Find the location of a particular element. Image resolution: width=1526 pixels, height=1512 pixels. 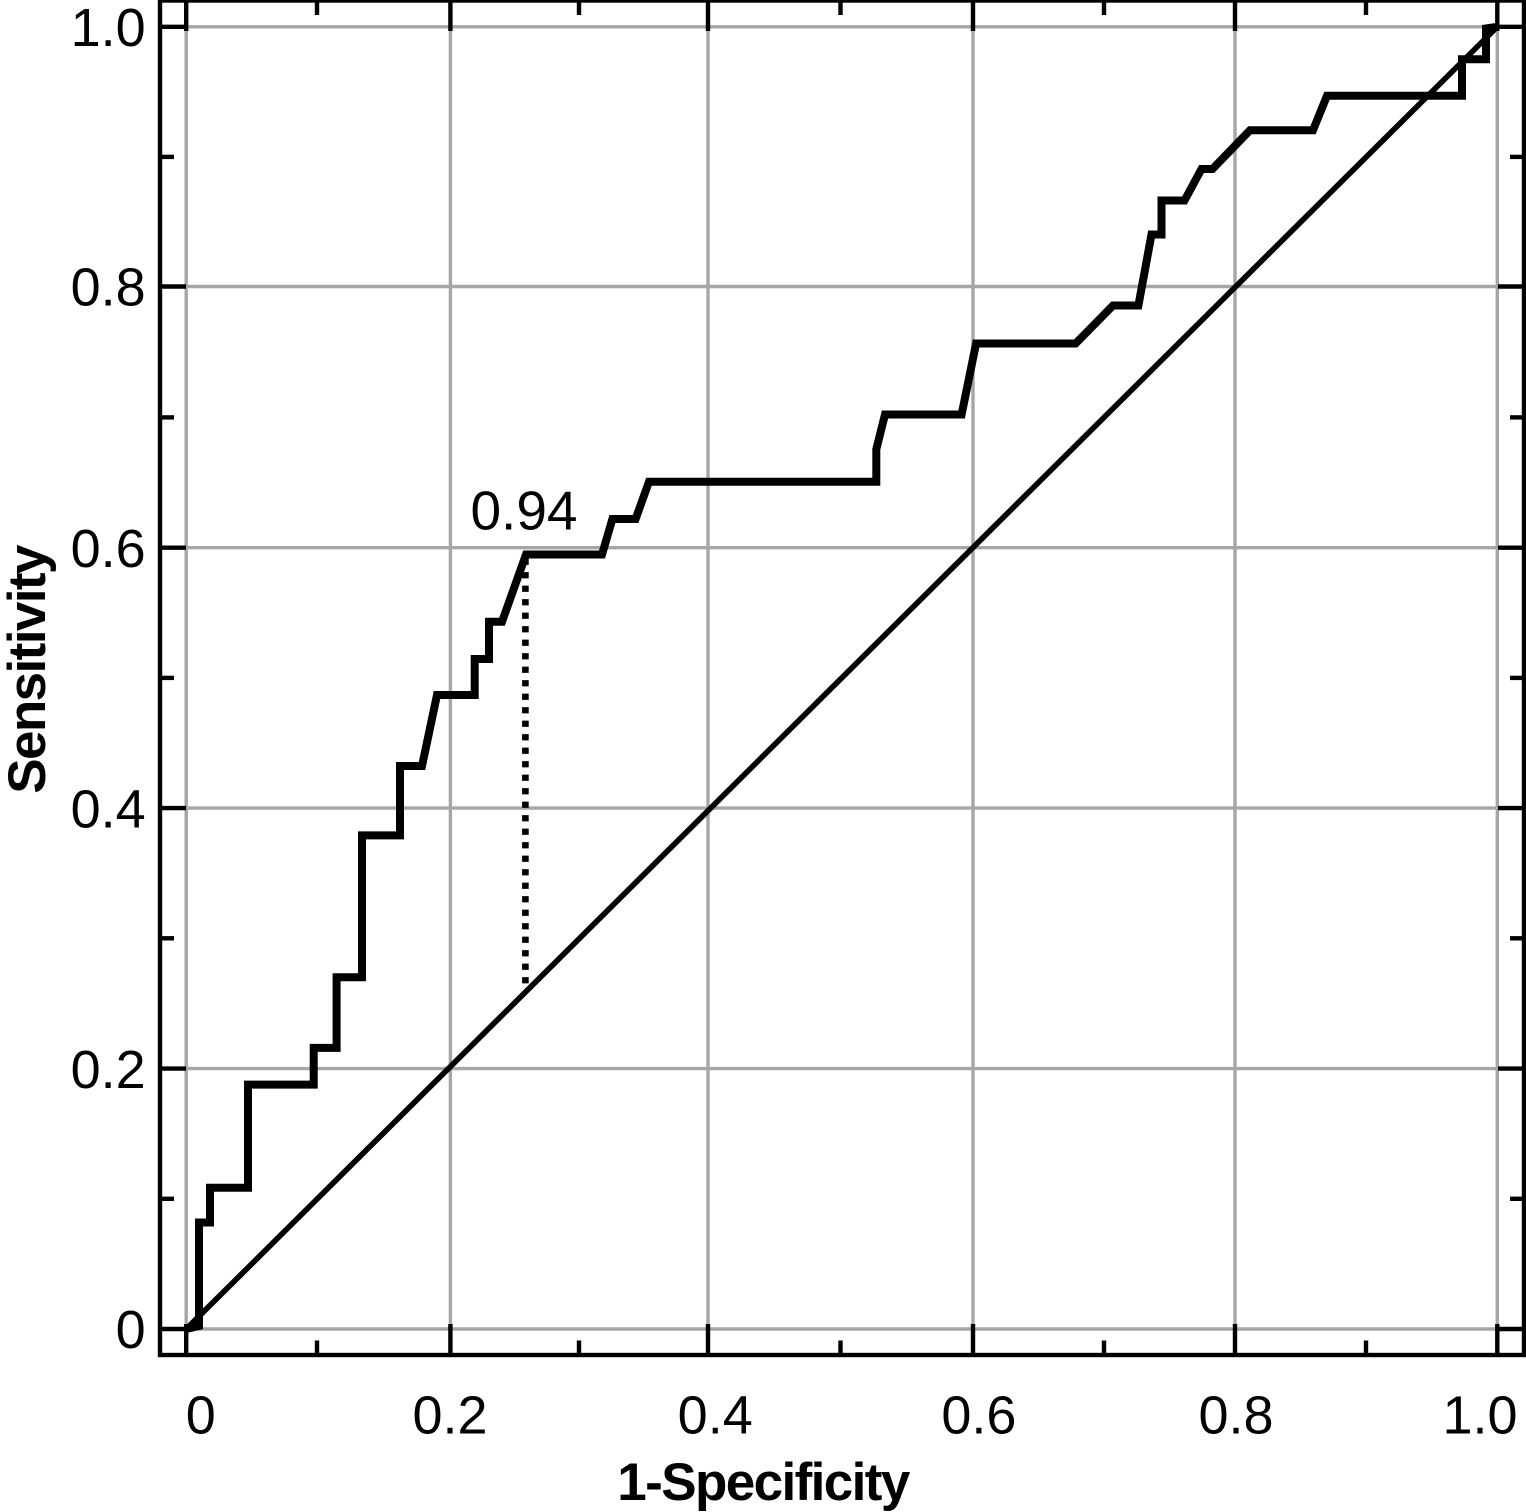

svg-text: 0.94 is located at coordinates (523, 511).